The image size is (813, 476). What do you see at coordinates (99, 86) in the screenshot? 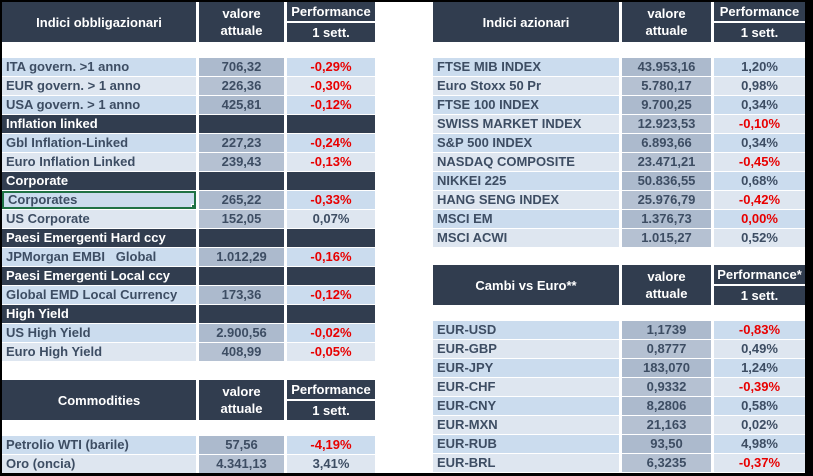
I see `instrument-label: EUR govern. > 1 anno` at bounding box center [99, 86].